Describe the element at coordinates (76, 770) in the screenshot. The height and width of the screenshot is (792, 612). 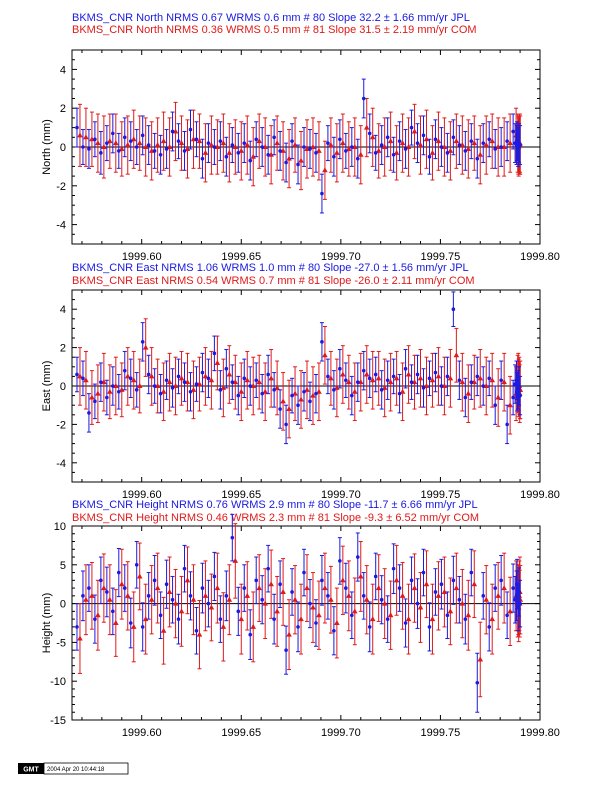
I see `timestamp: 2004 Apr 20 10:44:18` at that location.